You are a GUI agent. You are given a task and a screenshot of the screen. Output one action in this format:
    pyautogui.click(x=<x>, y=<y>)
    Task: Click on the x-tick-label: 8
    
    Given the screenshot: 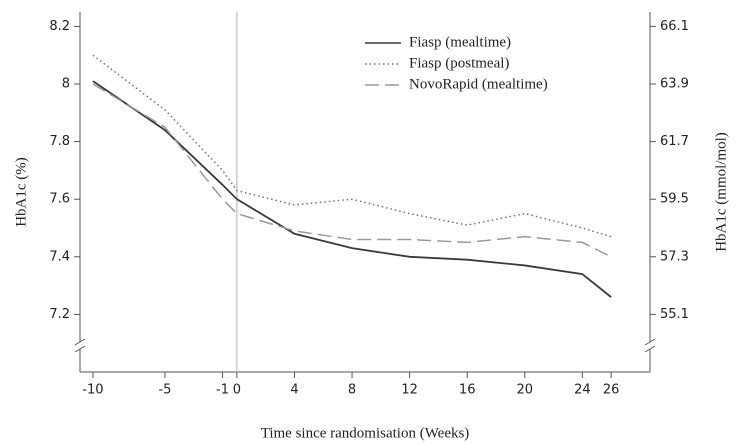 What is the action you would take?
    pyautogui.click(x=352, y=390)
    